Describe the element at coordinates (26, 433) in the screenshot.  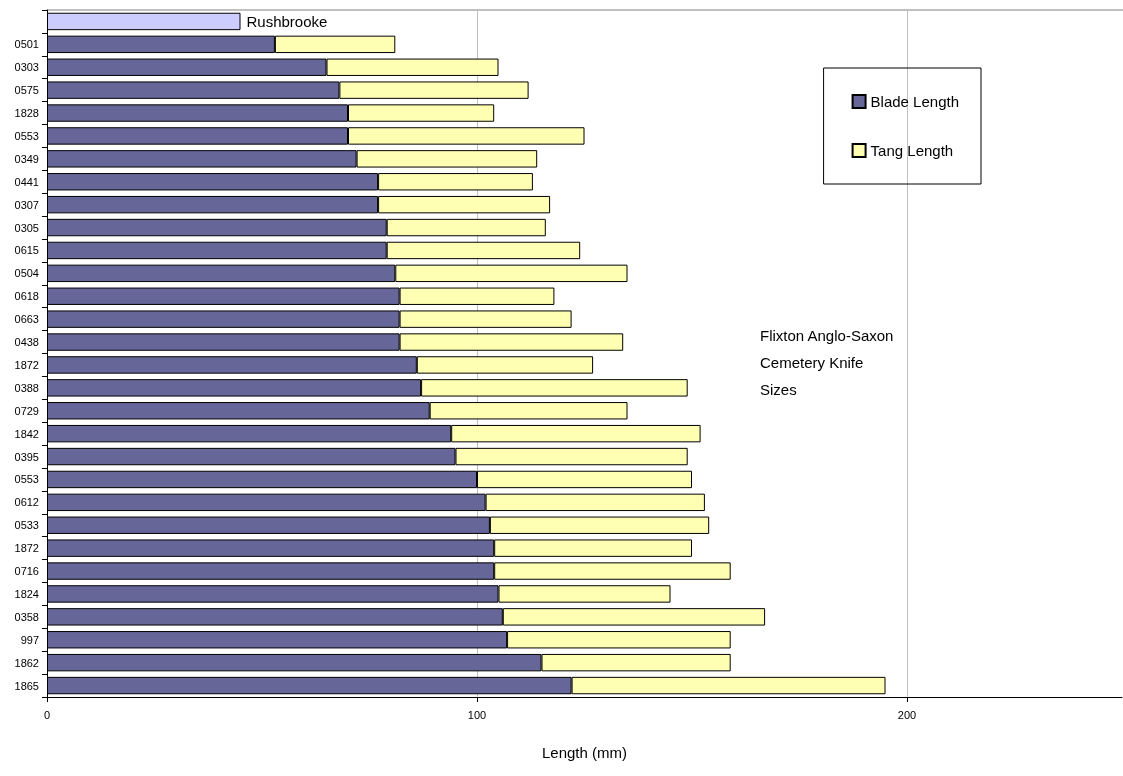
I see `y-tick-label: 1842` at that location.